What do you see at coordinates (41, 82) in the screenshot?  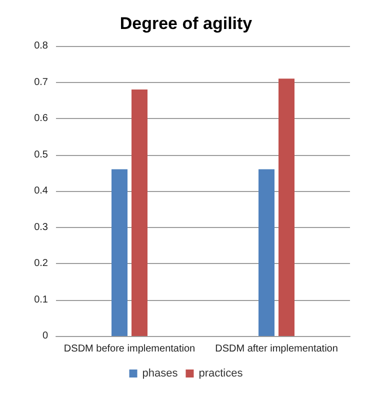 I see `y-tick-label: 0.7` at bounding box center [41, 82].